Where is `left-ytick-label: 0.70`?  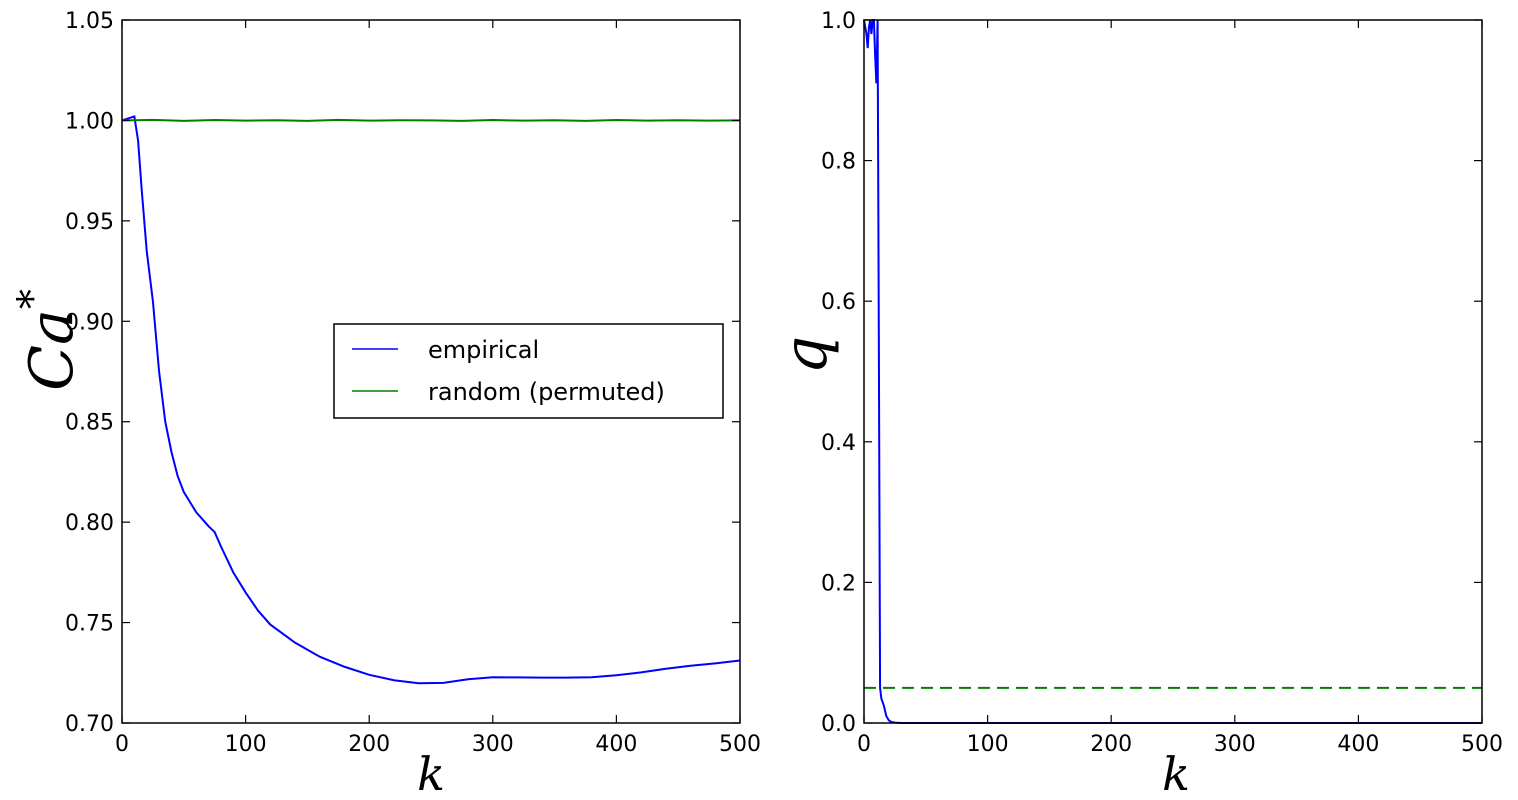
left-ytick-label: 0.70 is located at coordinates (89, 724).